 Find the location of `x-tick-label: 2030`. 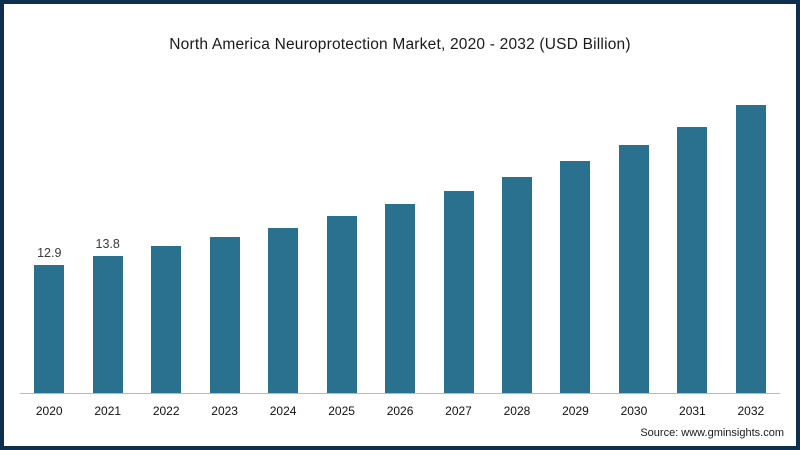

x-tick-label: 2030 is located at coordinates (634, 411).